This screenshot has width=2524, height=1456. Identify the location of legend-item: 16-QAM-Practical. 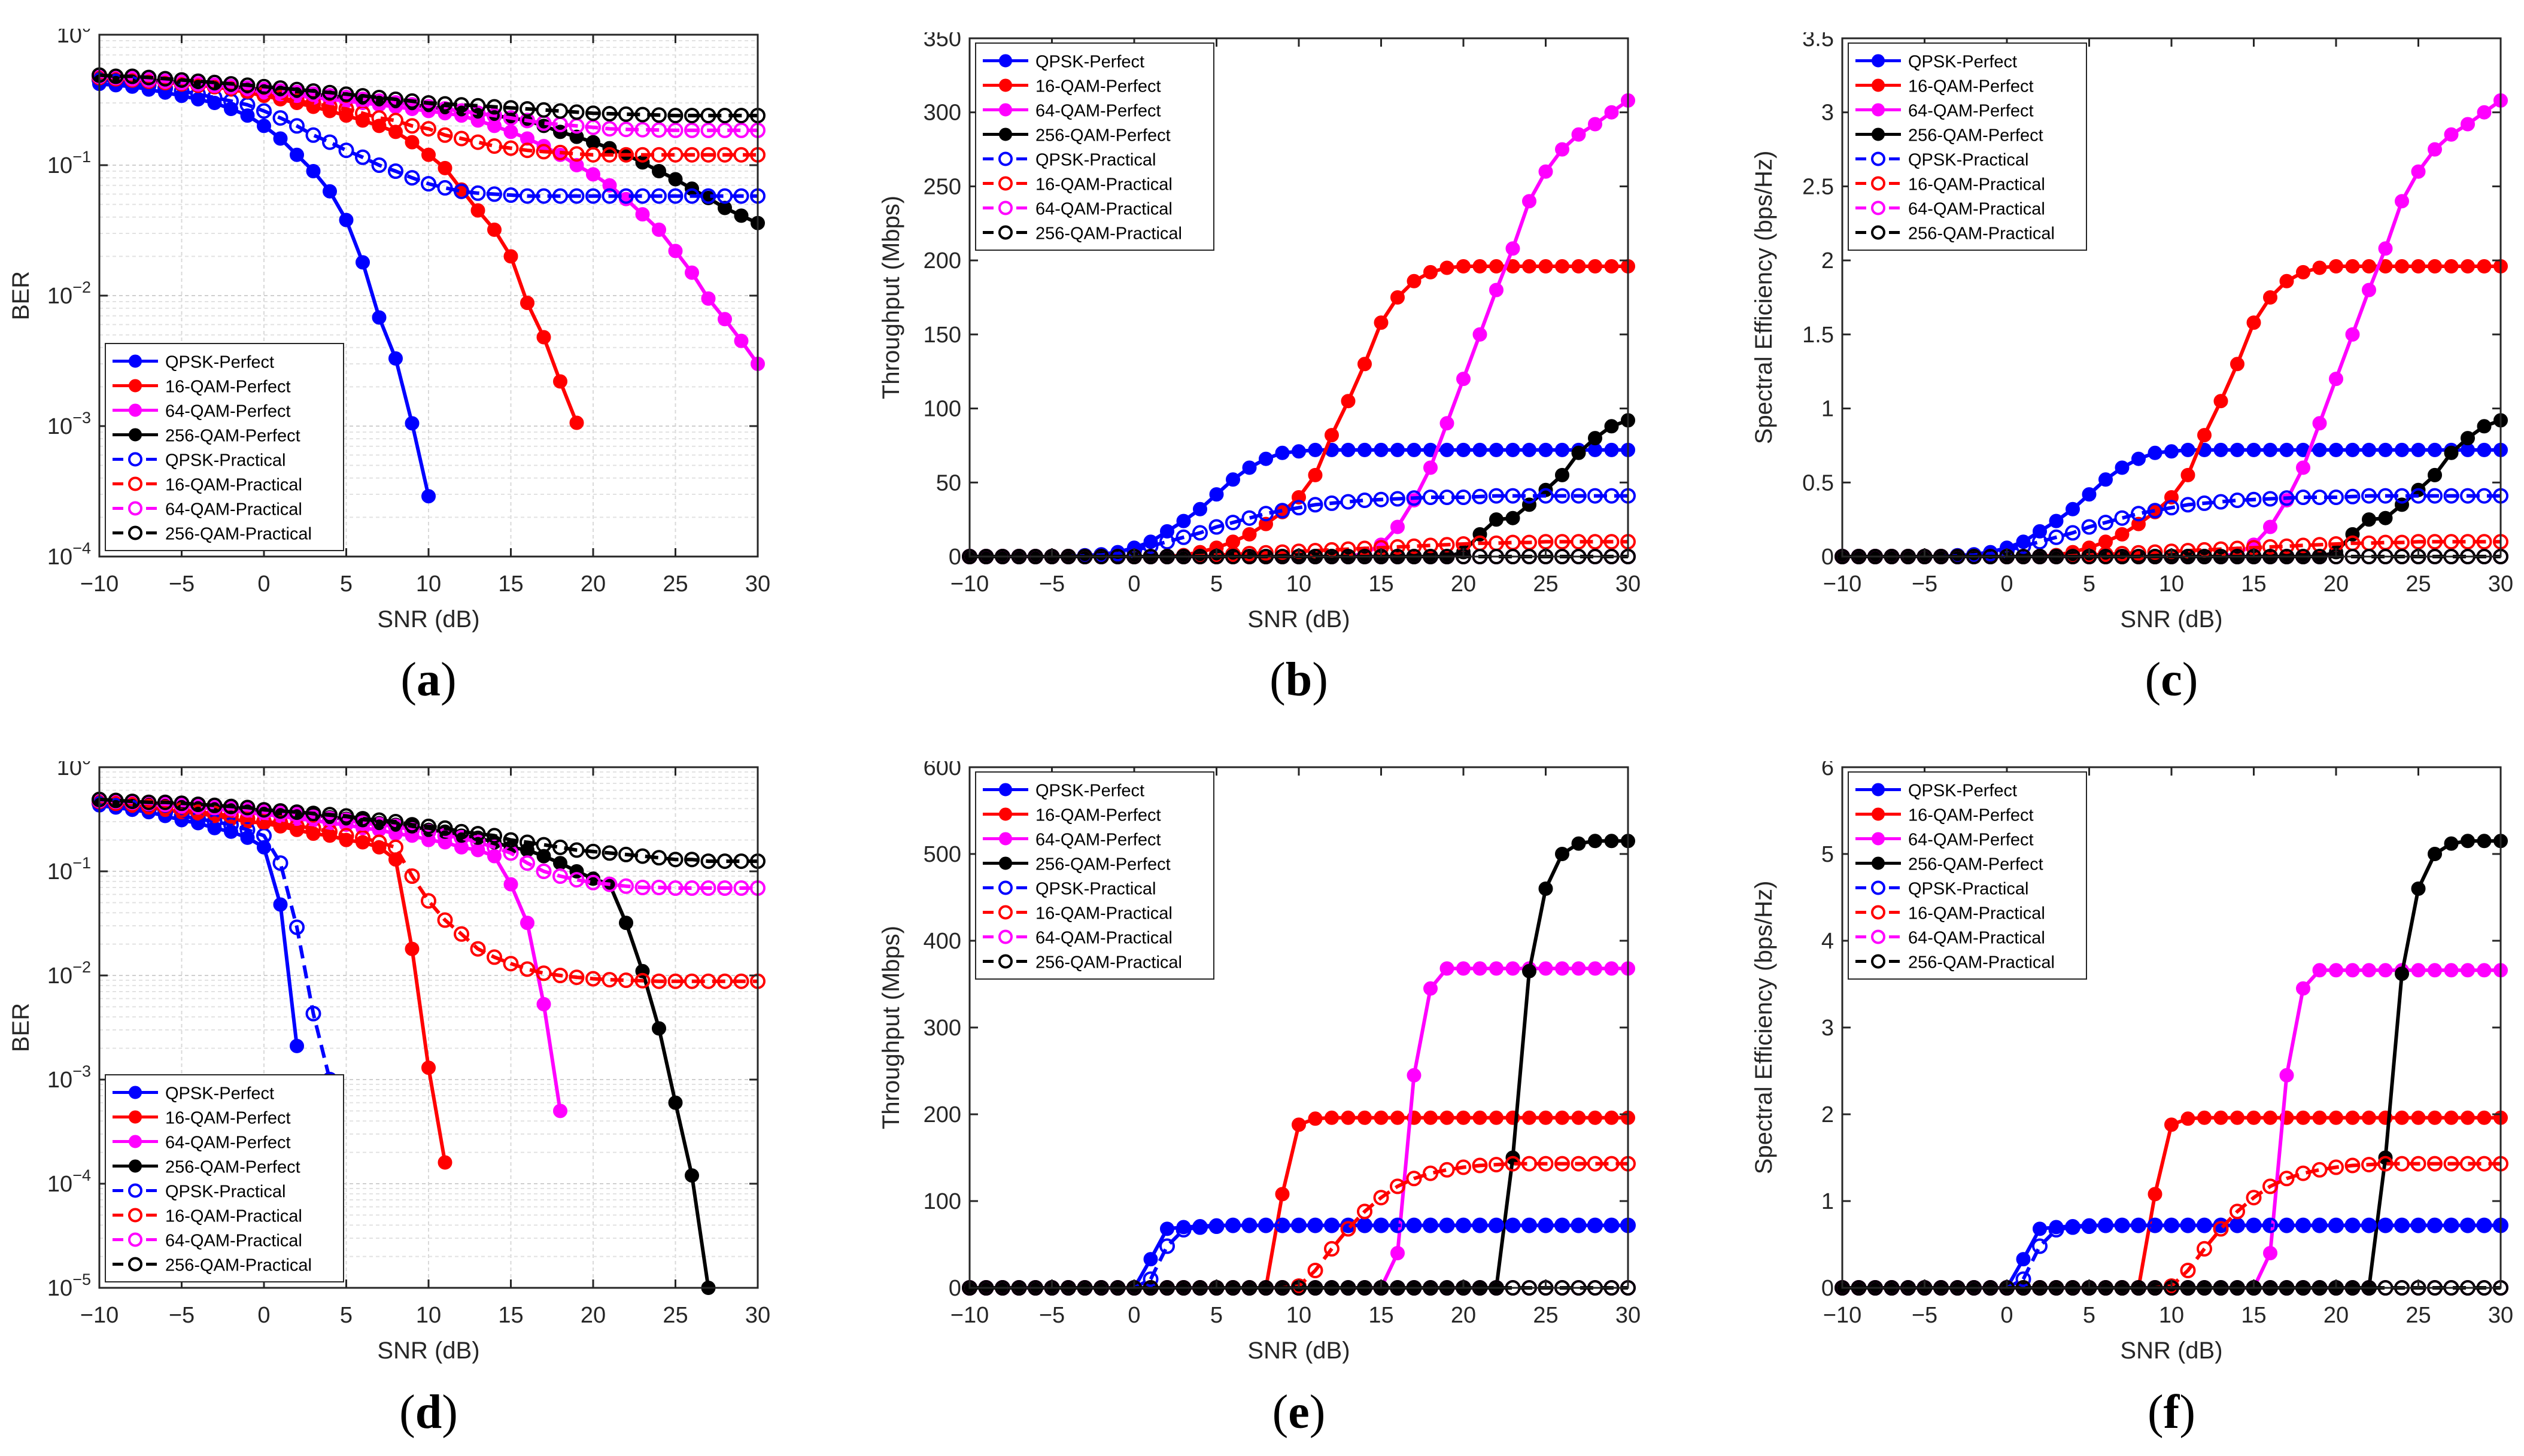
(1078, 184).